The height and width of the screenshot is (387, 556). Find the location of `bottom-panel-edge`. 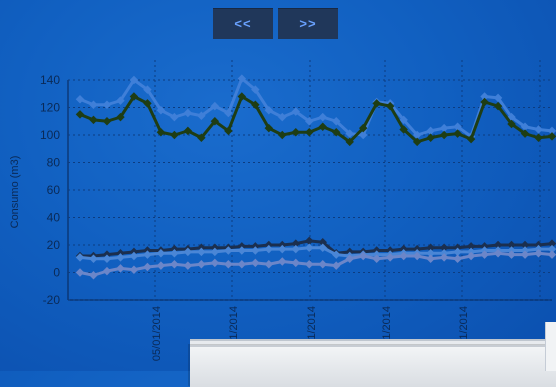

bottom-panel-edge is located at coordinates (373, 344).